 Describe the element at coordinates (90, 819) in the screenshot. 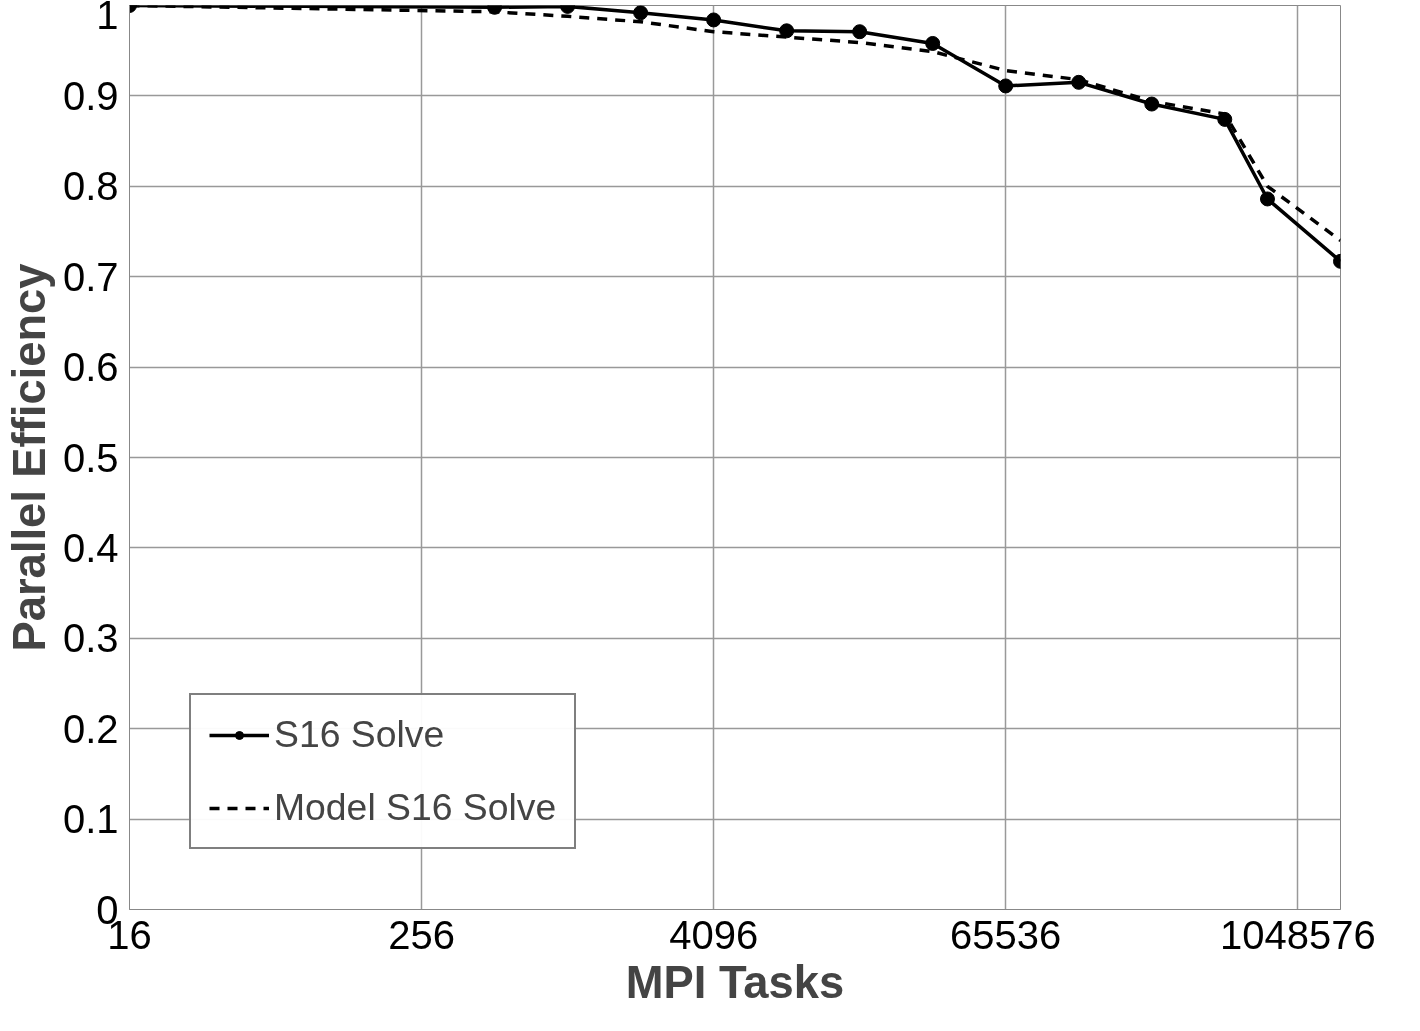

I see `y-tick-label: 0.1` at that location.